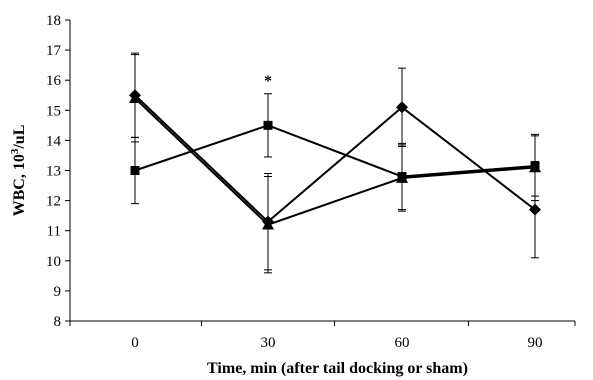 This screenshot has height=380, width=593. What do you see at coordinates (268, 81) in the screenshot?
I see `significance-asterisk: *` at bounding box center [268, 81].